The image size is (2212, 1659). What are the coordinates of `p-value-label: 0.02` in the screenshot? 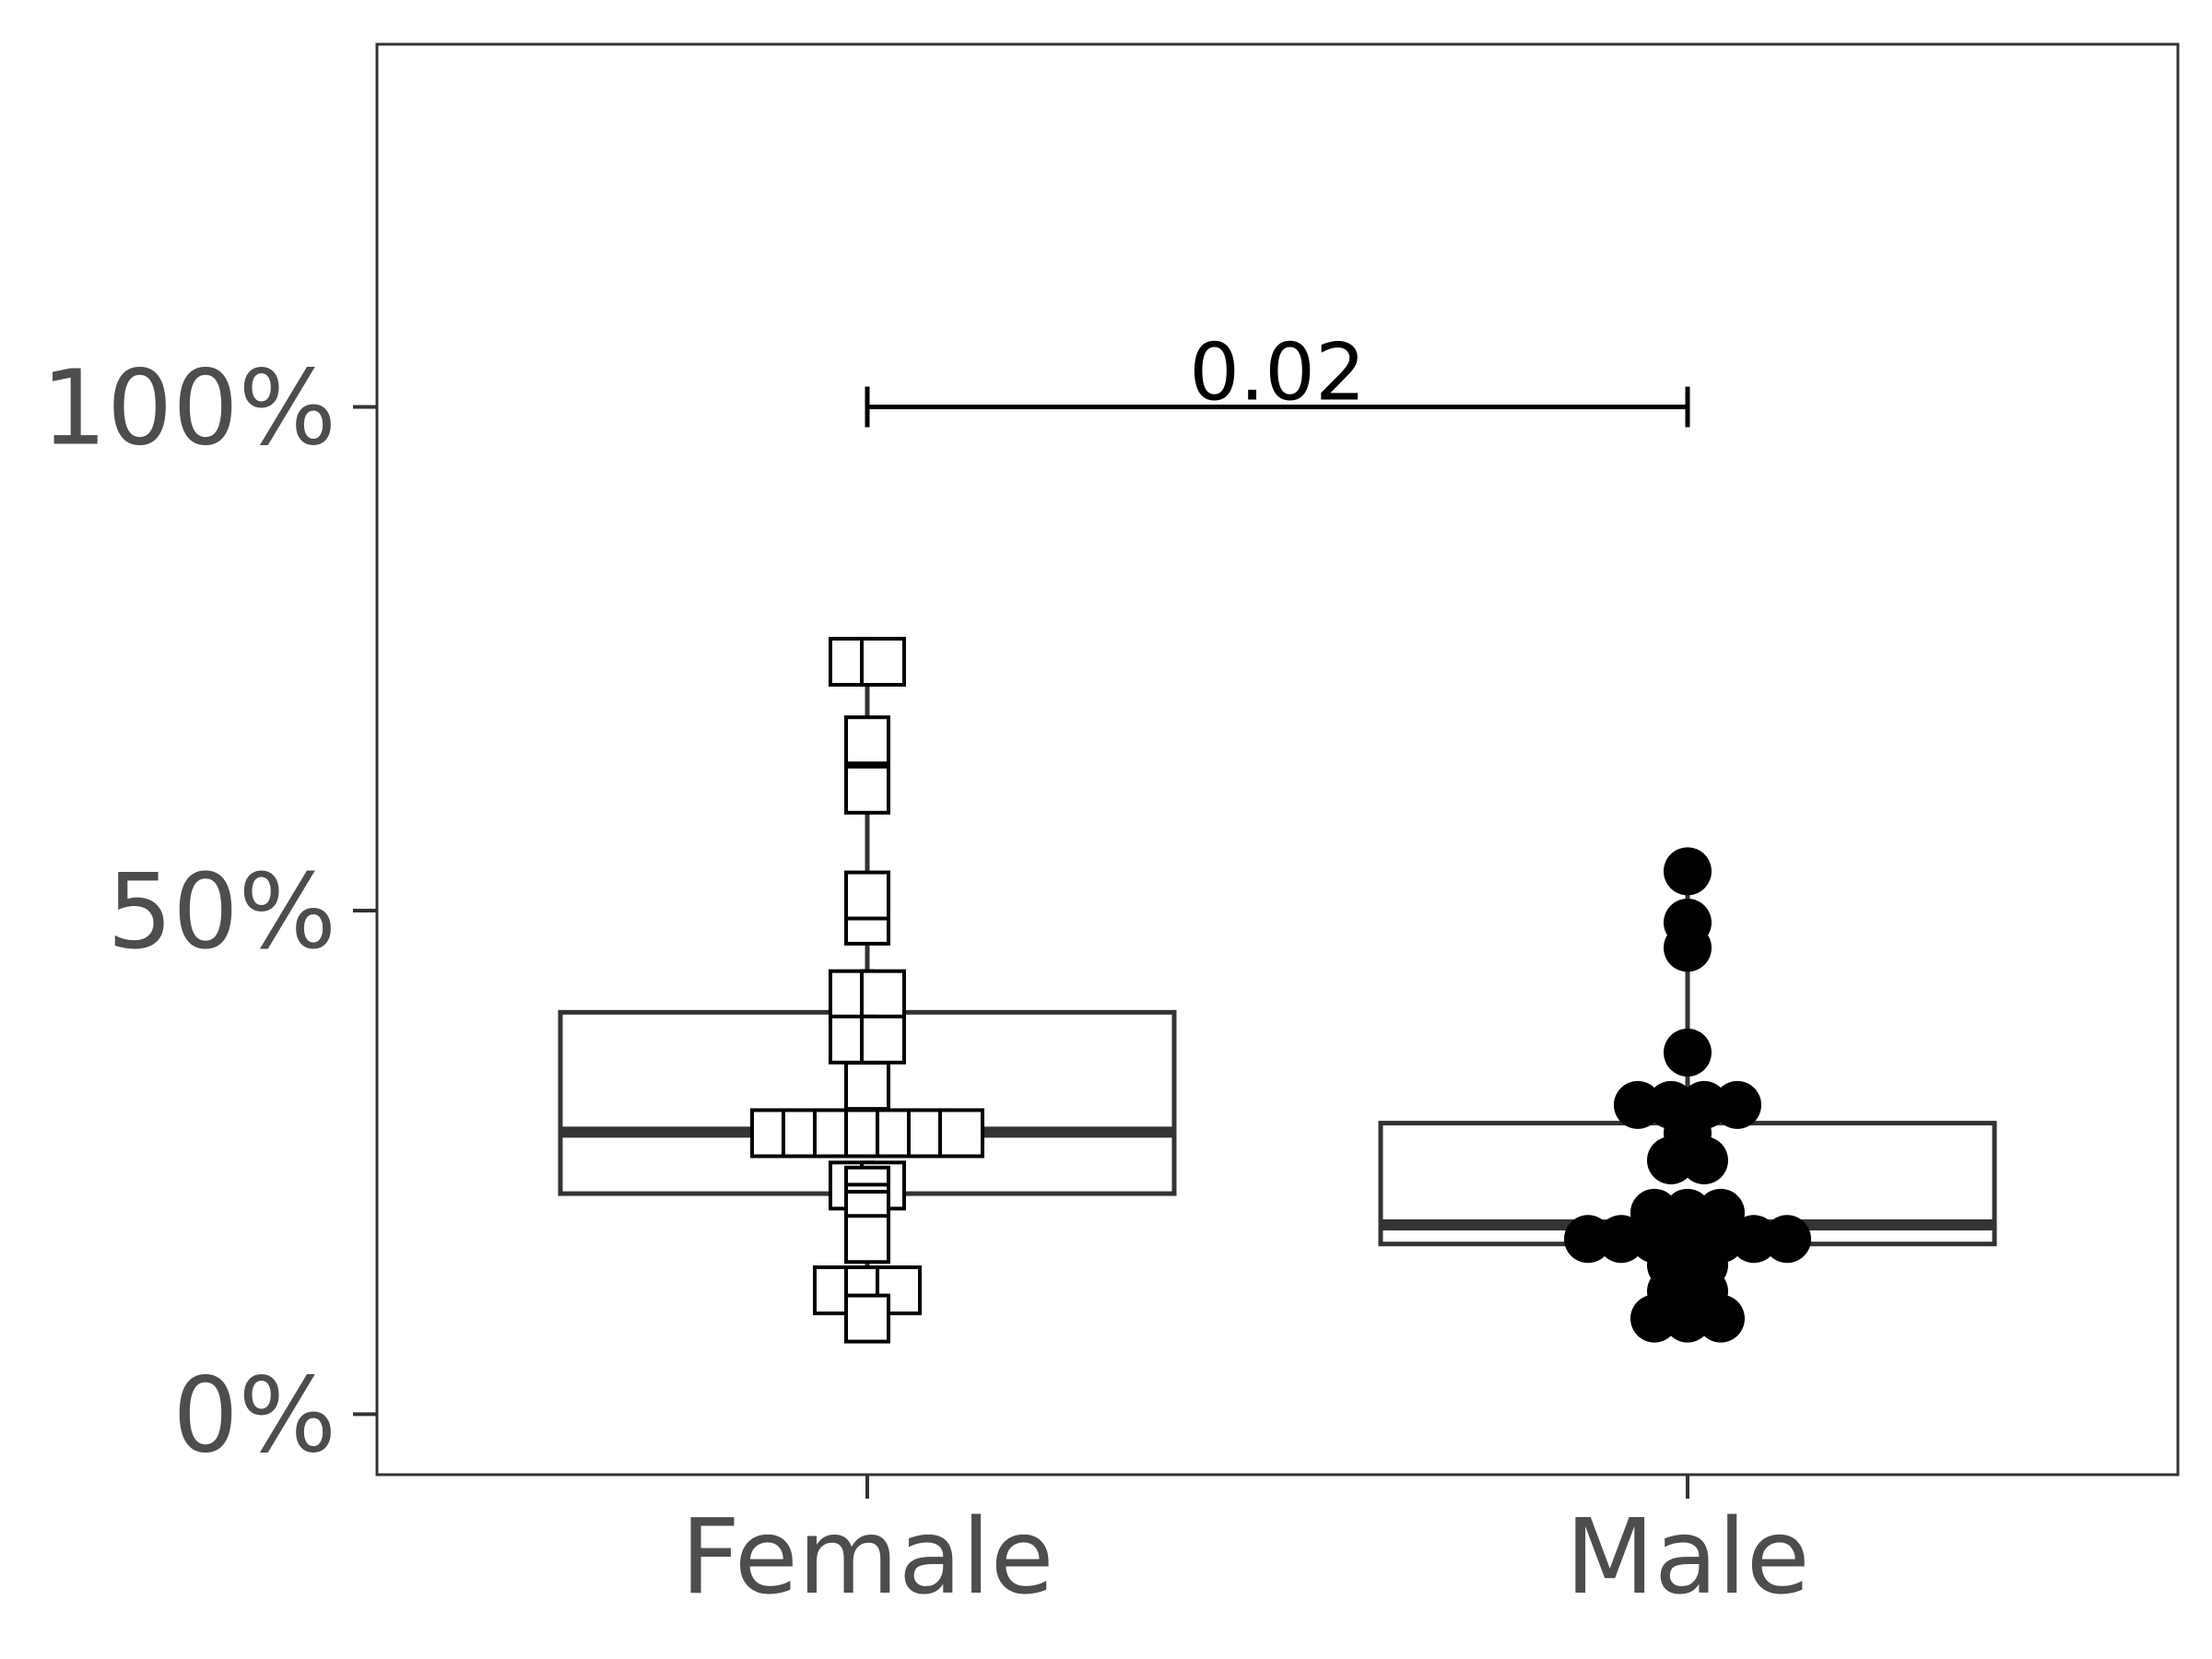 It's located at (1277, 372).